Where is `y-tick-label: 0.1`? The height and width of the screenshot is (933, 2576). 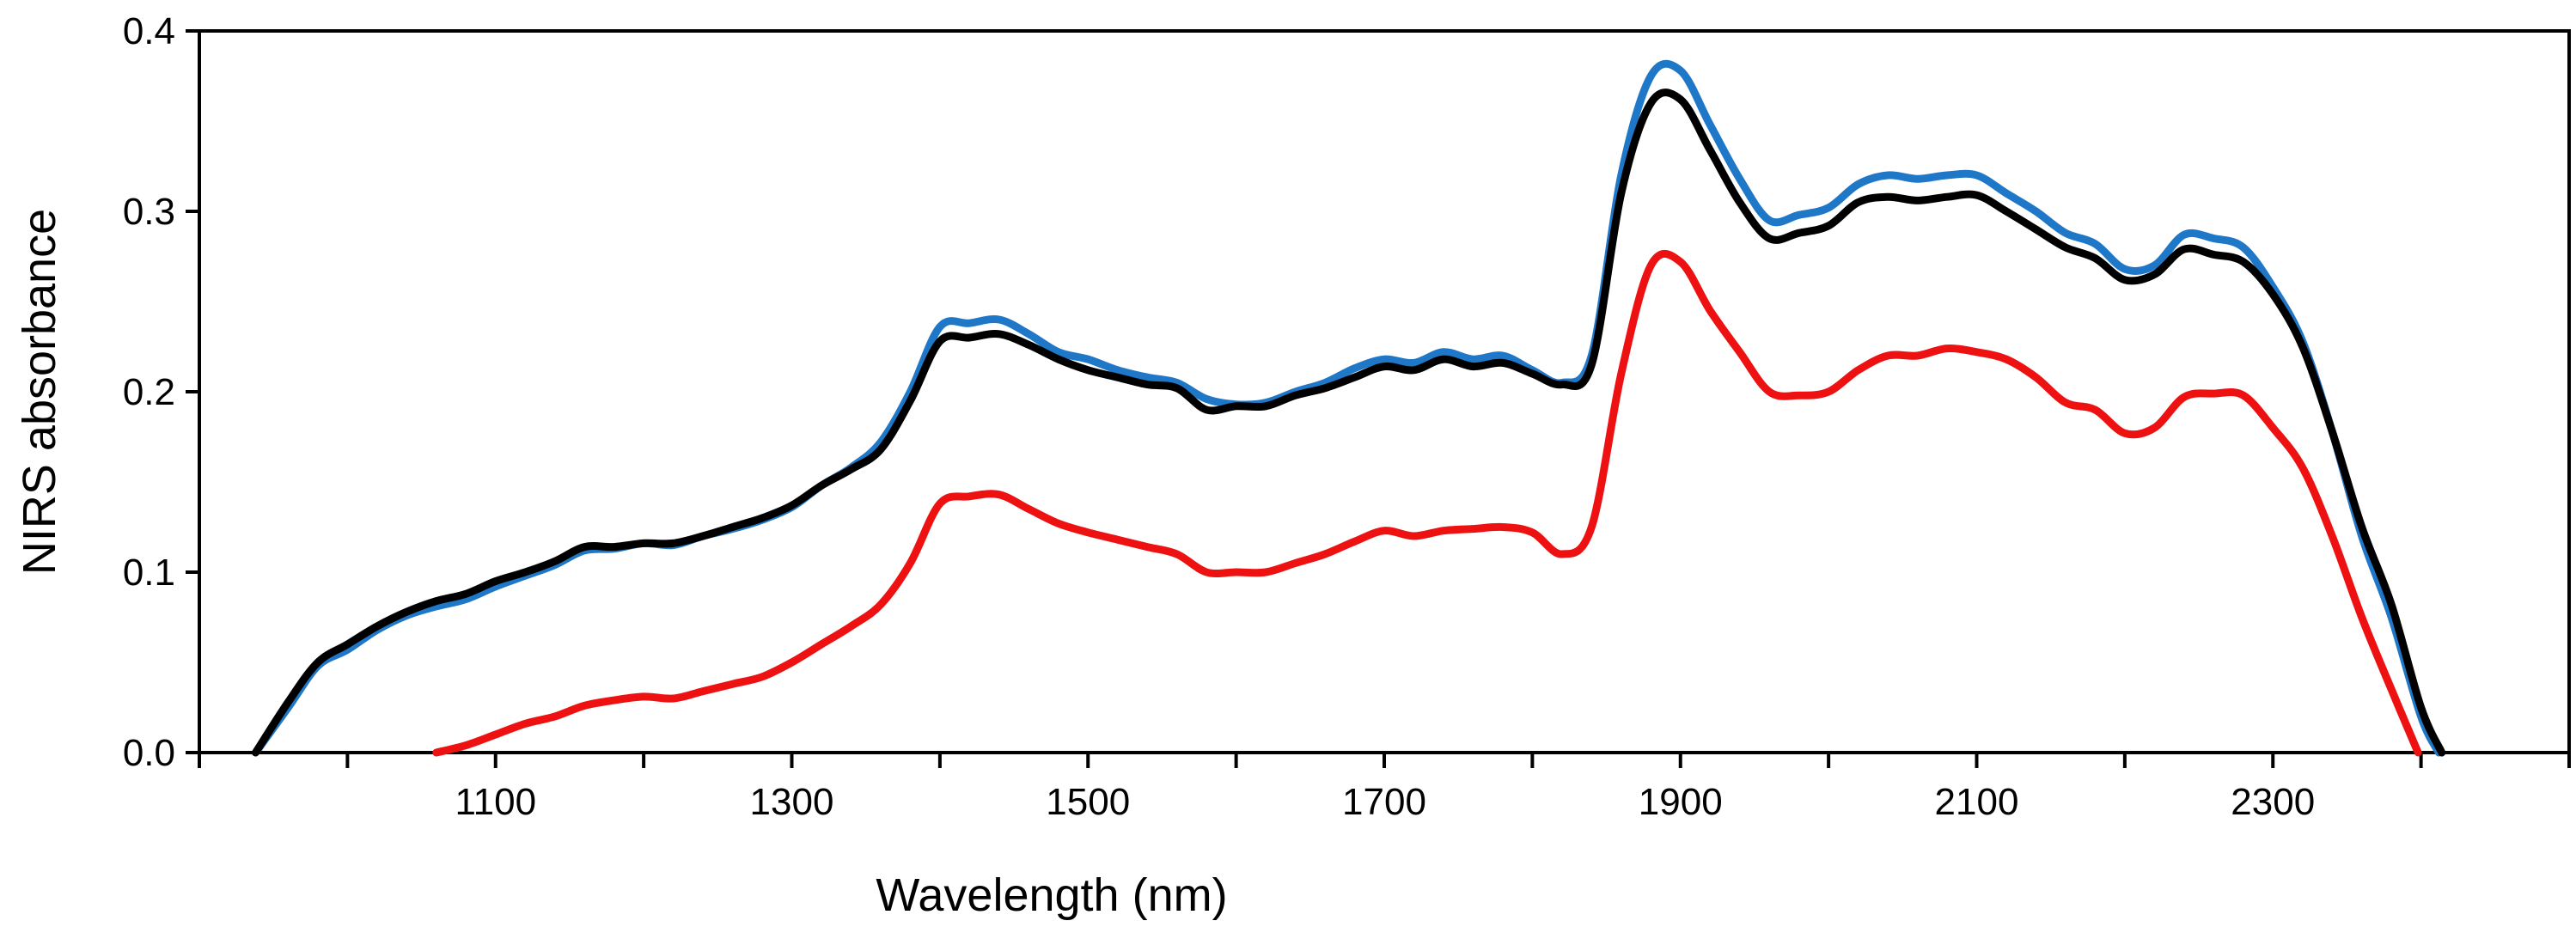
y-tick-label: 0.1 is located at coordinates (149, 573).